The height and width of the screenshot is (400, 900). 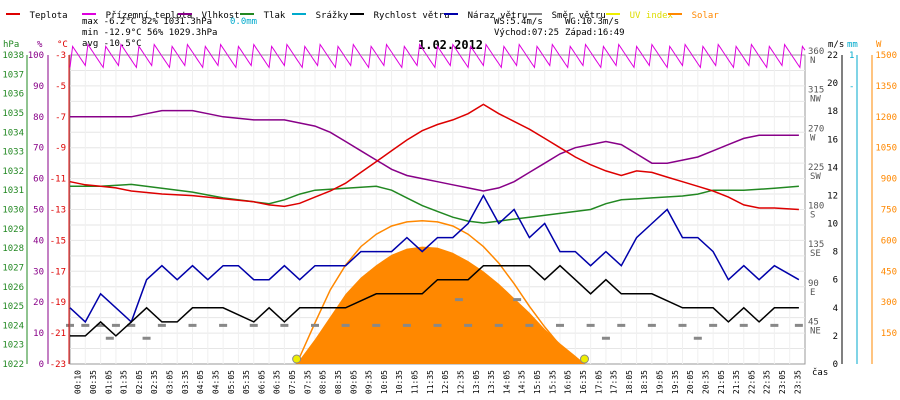 What do you see at coordinates (832, 56) in the screenshot?
I see `tick-label-ms: 22` at bounding box center [832, 56].